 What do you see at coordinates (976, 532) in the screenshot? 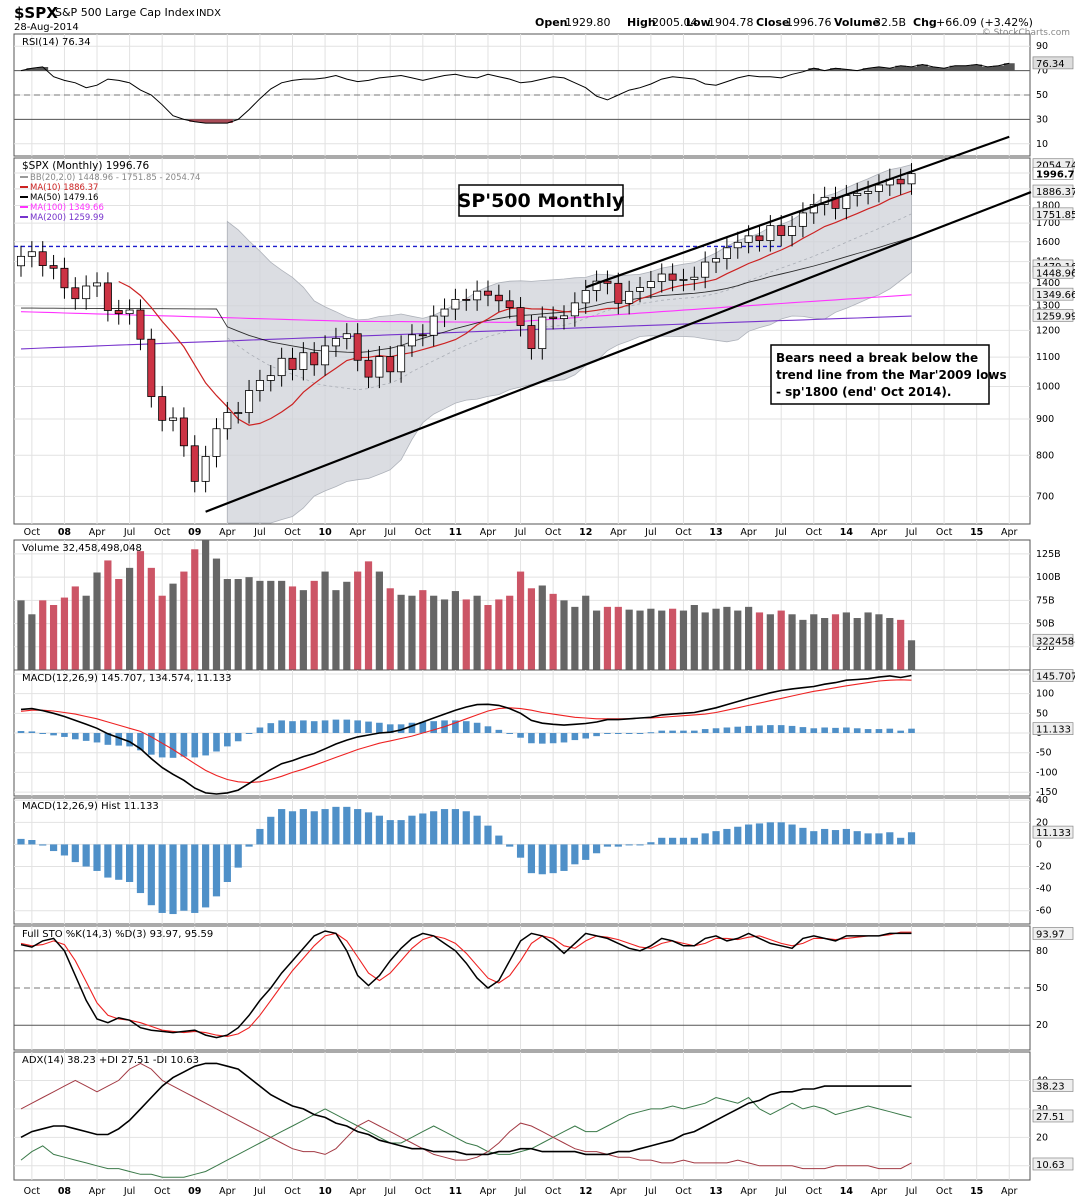
I see `x-axis-mid-tick-label: 15` at bounding box center [976, 532].